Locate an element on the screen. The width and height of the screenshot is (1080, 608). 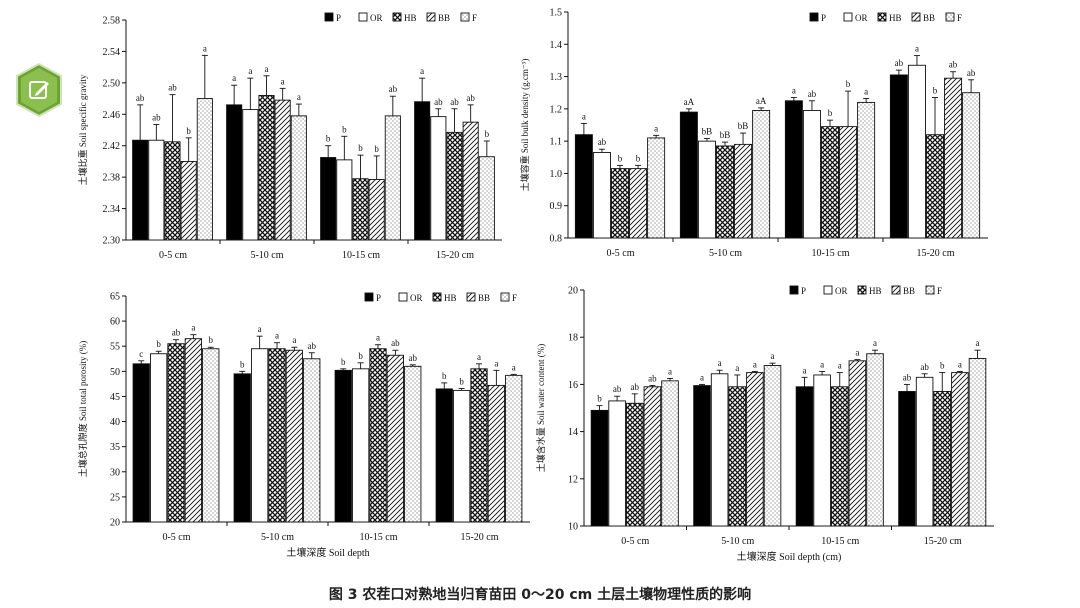
legend-swatch-p is located at coordinates (329, 17).